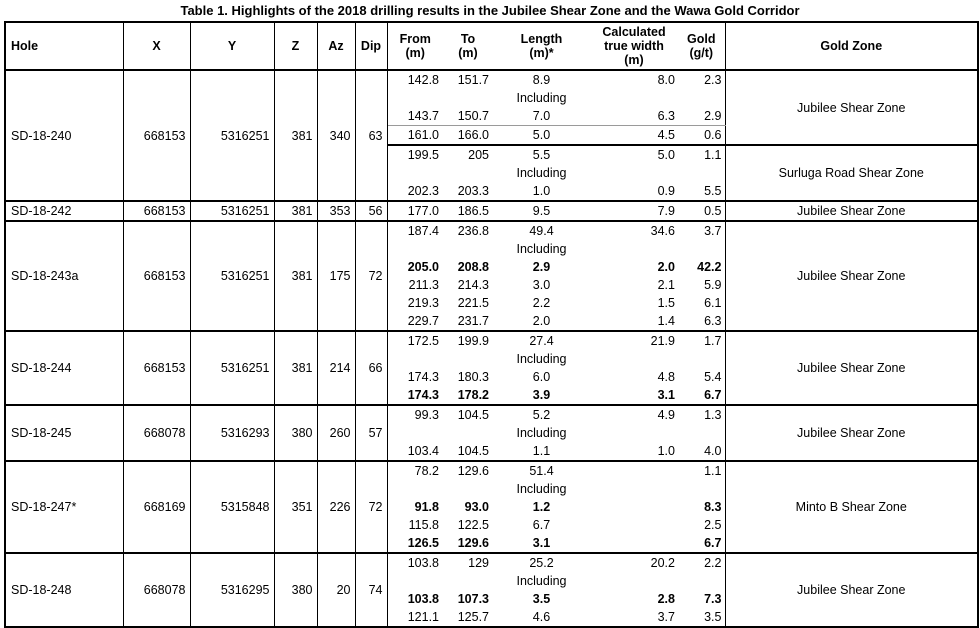  Describe the element at coordinates (541, 303) in the screenshot. I see `cell-length: 2.2` at that location.